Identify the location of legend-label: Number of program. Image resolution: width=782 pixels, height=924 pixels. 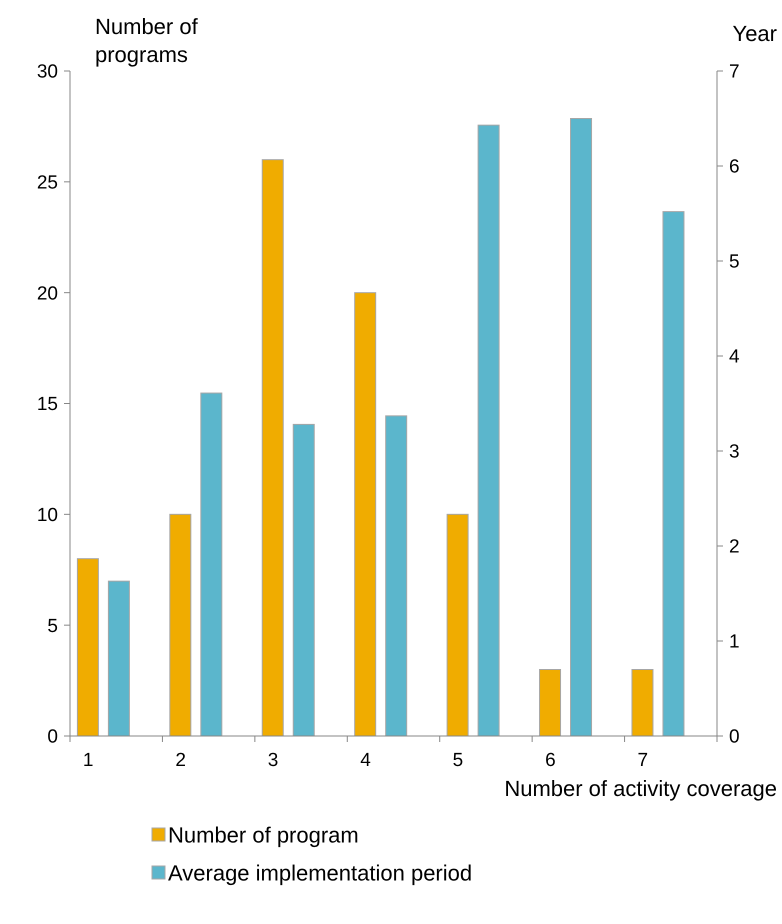
(263, 835).